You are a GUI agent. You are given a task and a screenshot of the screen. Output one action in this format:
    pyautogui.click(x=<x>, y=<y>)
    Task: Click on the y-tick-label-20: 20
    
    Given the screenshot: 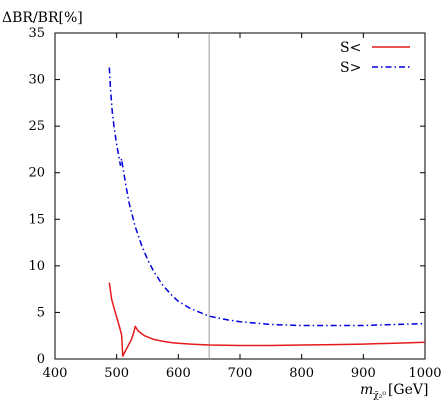 What is the action you would take?
    pyautogui.click(x=36, y=173)
    